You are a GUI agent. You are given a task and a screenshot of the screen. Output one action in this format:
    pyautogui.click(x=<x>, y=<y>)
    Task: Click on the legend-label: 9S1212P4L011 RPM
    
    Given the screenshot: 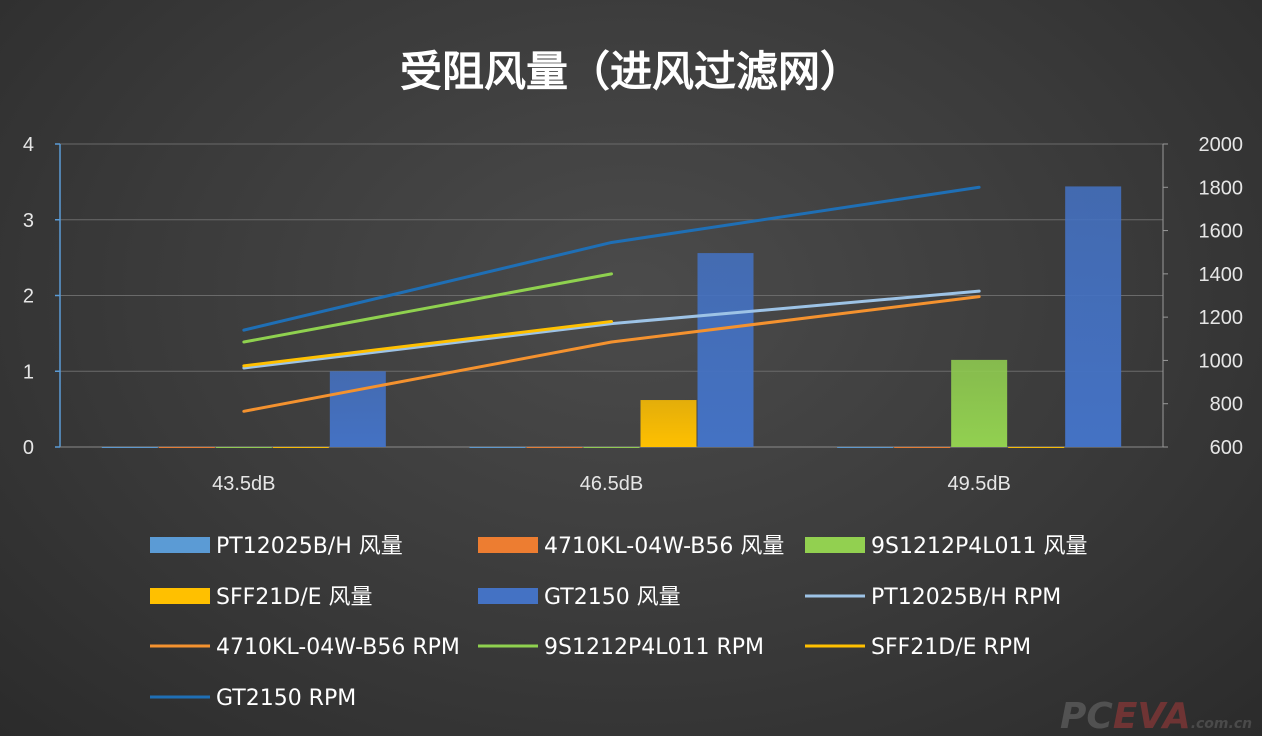 What is the action you would take?
    pyautogui.click(x=654, y=647)
    